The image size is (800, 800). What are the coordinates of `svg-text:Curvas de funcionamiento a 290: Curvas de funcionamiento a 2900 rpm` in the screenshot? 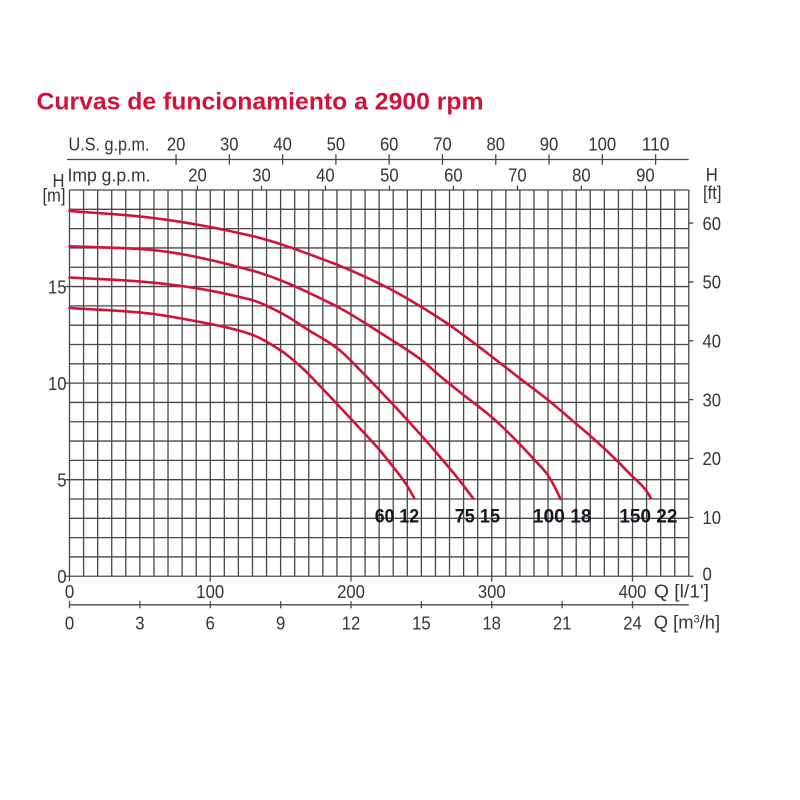 It's located at (260, 102).